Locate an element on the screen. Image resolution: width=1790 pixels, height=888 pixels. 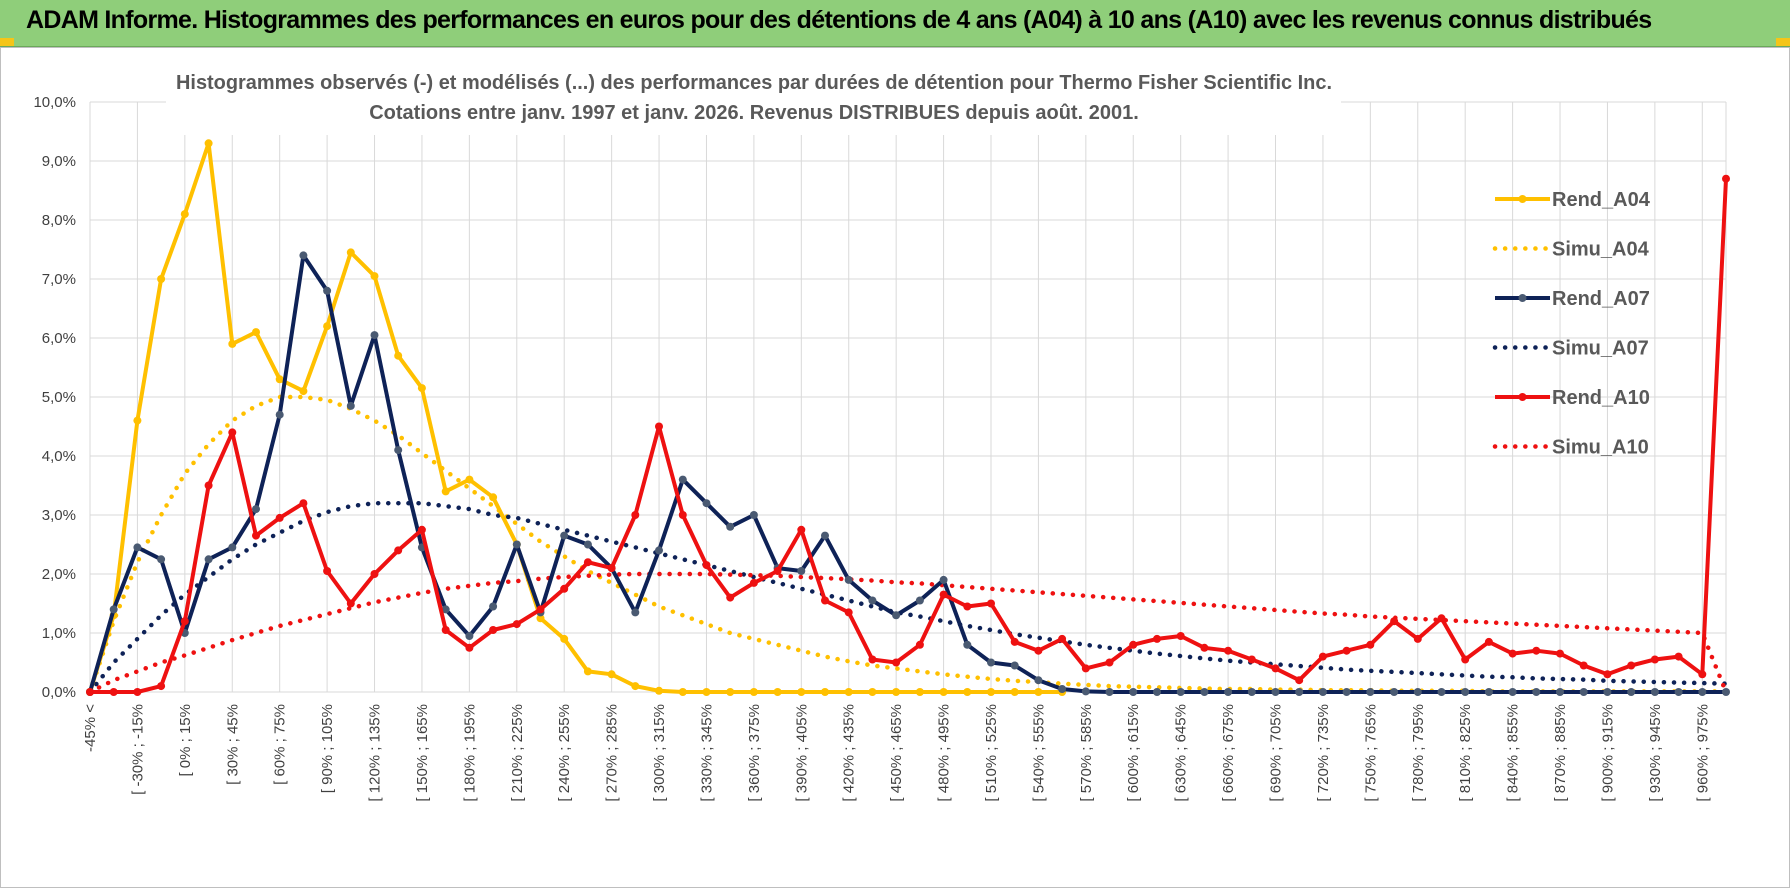
x-tick-label: [ 450% ; 465% is located at coordinates (896, 753).